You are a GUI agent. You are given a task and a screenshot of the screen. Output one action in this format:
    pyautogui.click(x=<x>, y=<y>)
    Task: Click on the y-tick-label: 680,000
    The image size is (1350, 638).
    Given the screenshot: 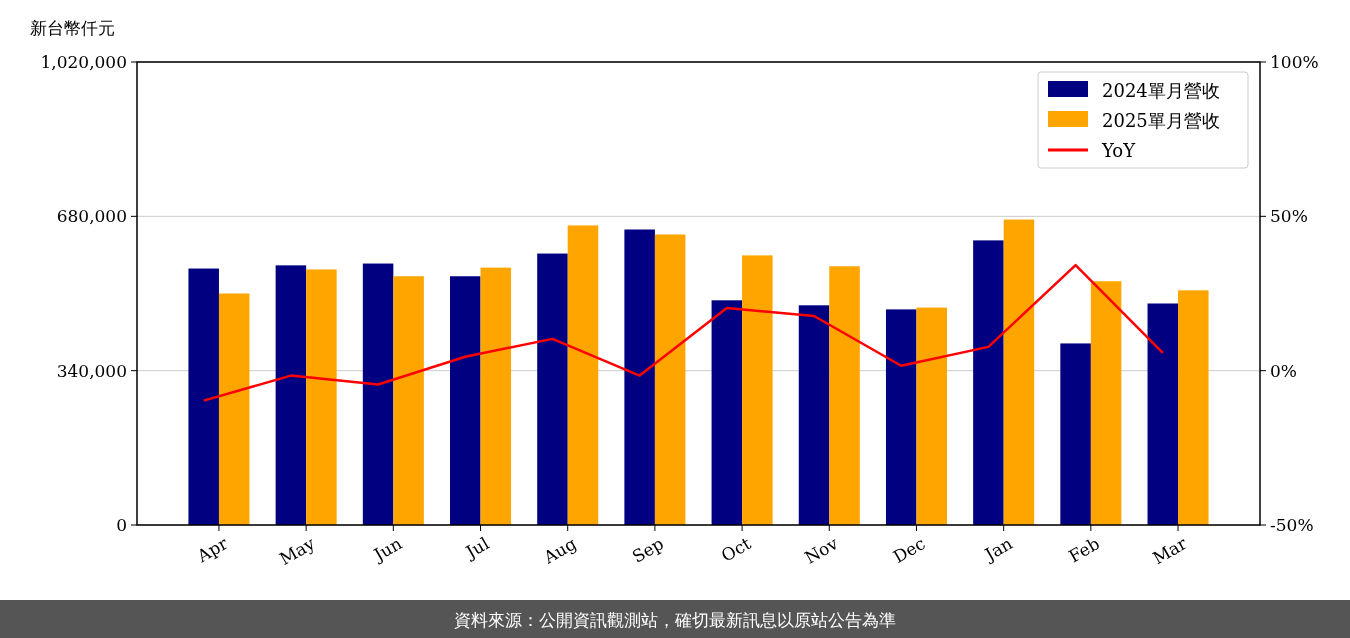 What is the action you would take?
    pyautogui.click(x=91, y=216)
    